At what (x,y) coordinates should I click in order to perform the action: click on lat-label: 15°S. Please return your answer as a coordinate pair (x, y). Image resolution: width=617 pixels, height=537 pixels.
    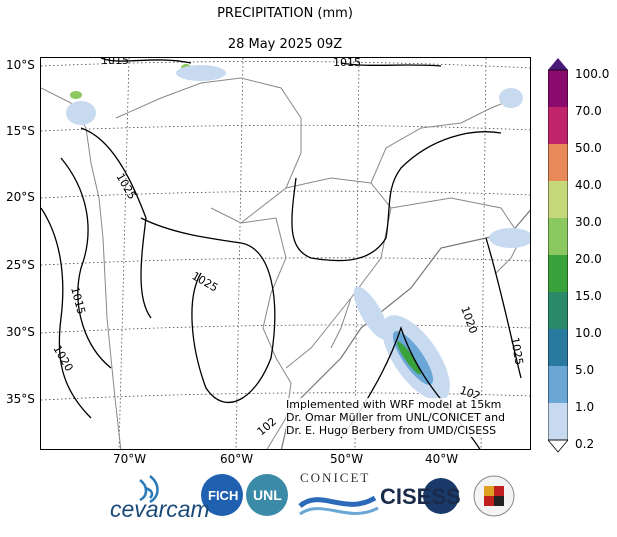
    Looking at the image, I should click on (20, 131).